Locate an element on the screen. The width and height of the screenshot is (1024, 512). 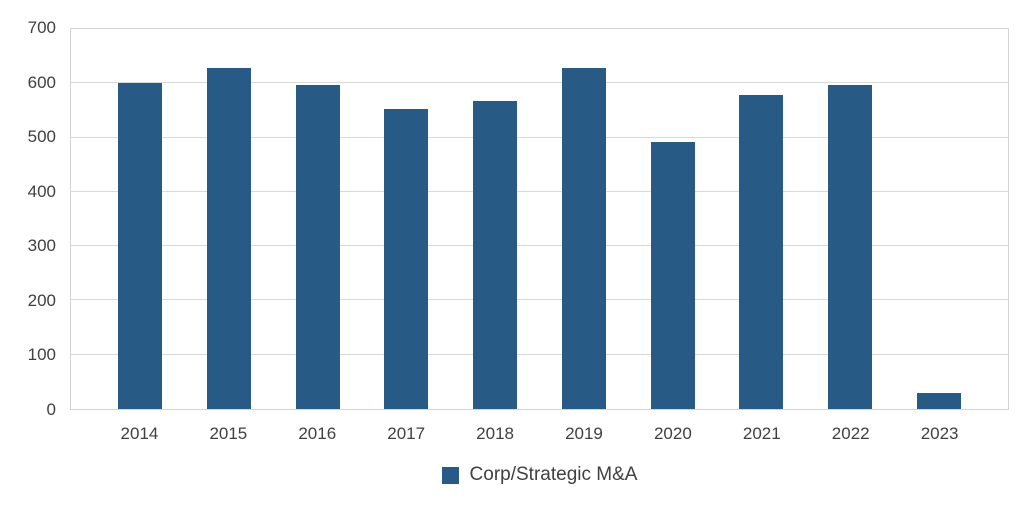
legend-label: Corp/Strategic M&A is located at coordinates (553, 474).